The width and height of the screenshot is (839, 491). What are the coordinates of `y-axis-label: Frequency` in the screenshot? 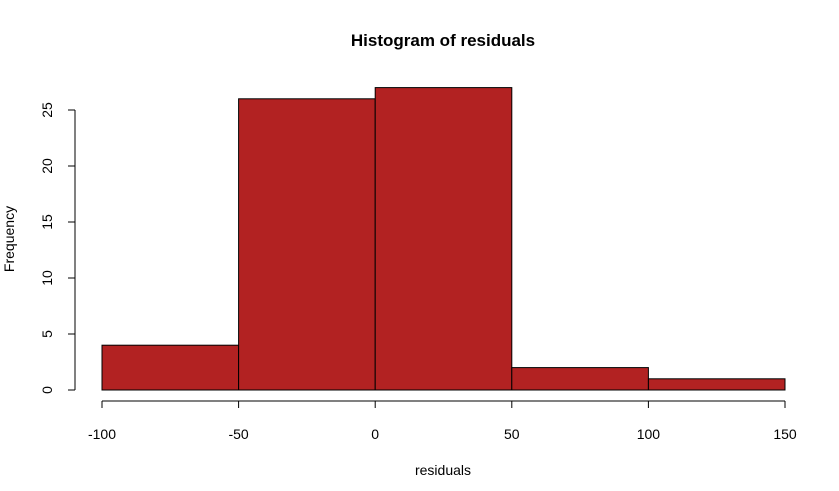 It's located at (9, 239).